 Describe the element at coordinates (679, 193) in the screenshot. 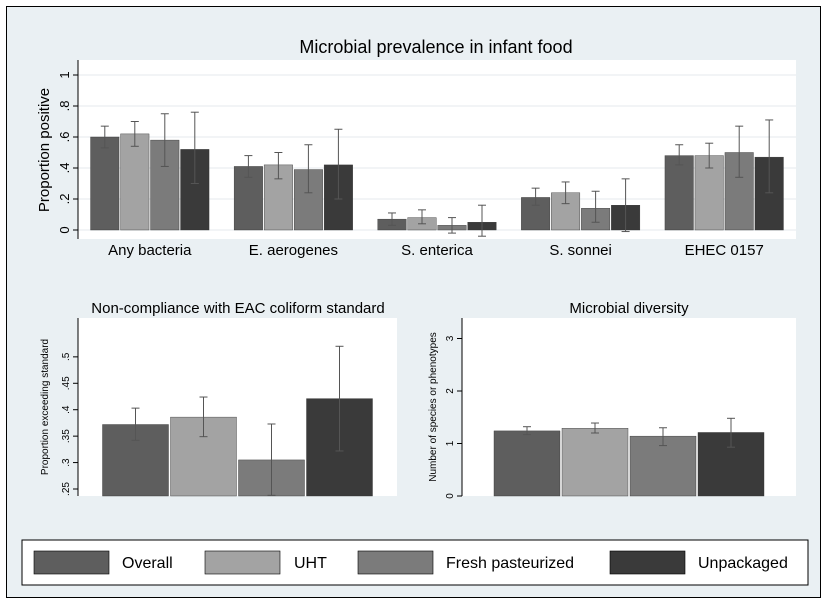

I see `bar-ehec-0157-overall` at that location.